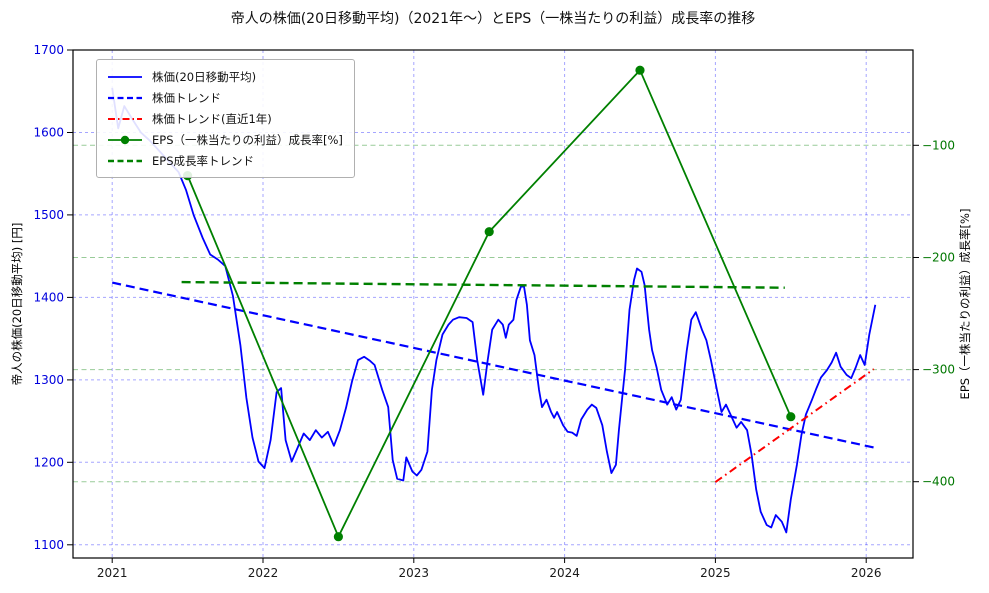  Describe the element at coordinates (938, 145) in the screenshot. I see `y-right-tick-label: −100` at that location.